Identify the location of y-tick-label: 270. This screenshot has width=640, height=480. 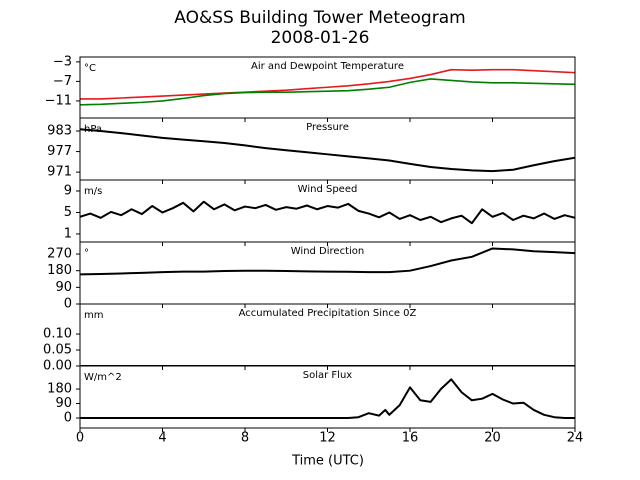
(59, 254).